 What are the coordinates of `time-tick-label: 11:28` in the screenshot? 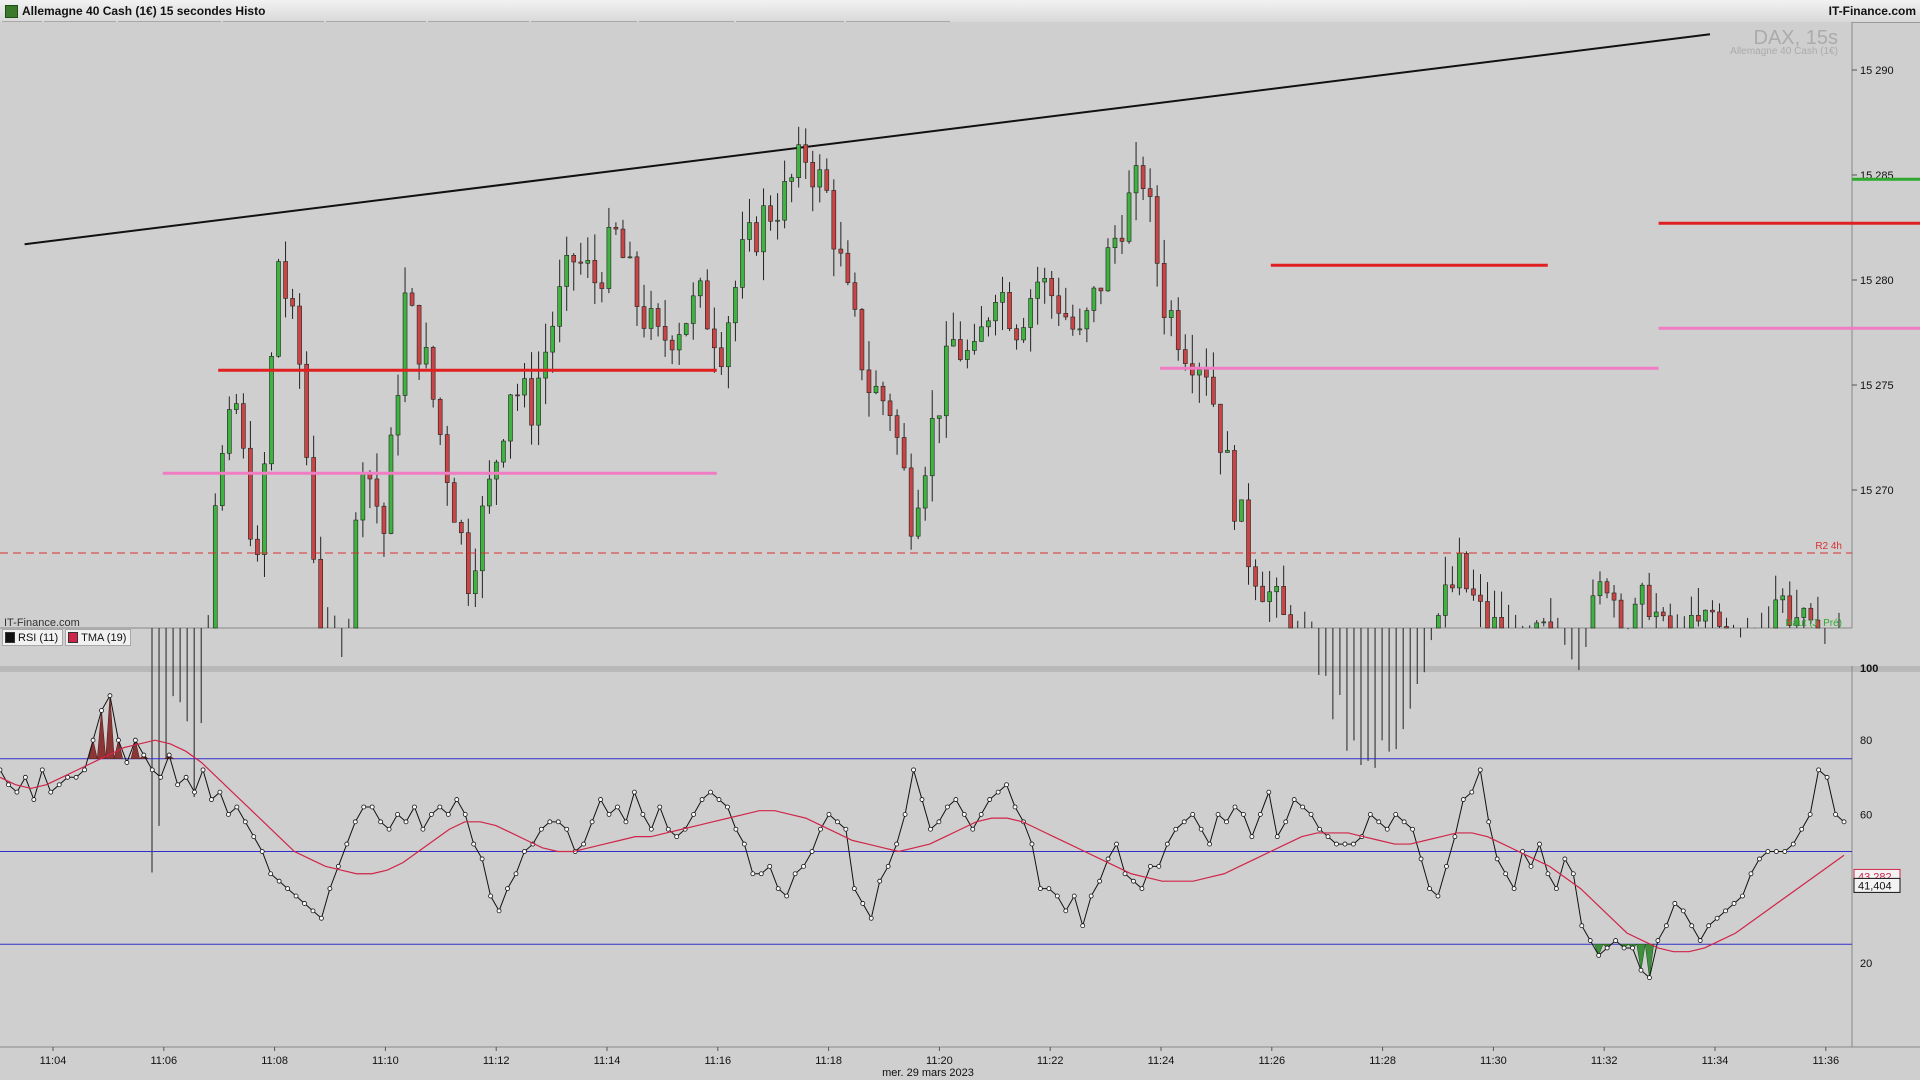 It's located at (1382, 1061).